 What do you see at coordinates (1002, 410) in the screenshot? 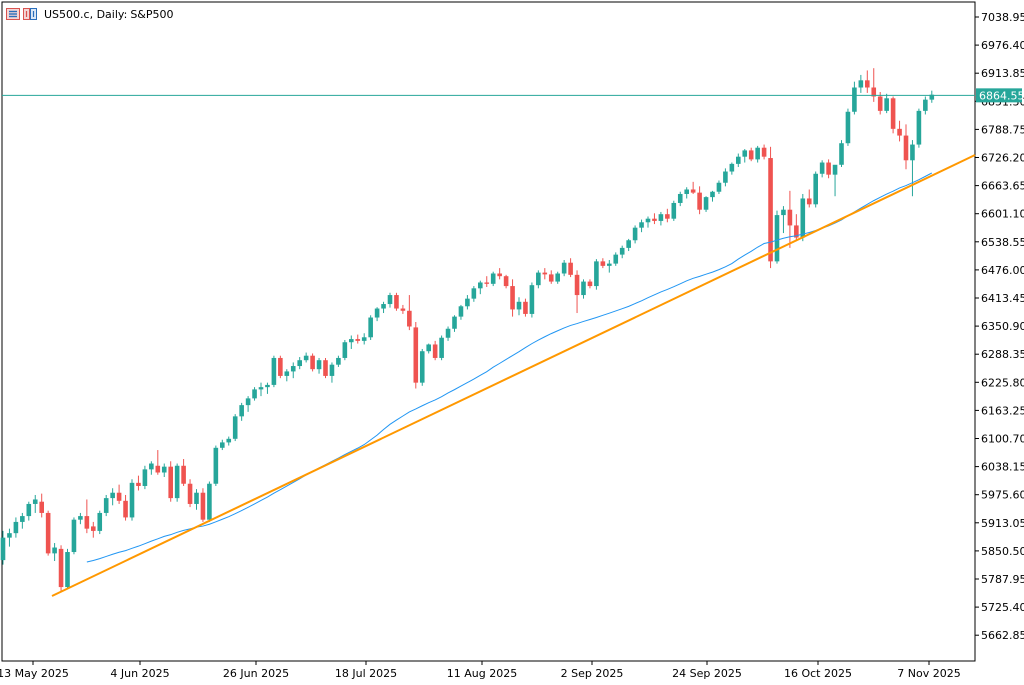
I see `price-axis-label: 6163.25` at bounding box center [1002, 410].